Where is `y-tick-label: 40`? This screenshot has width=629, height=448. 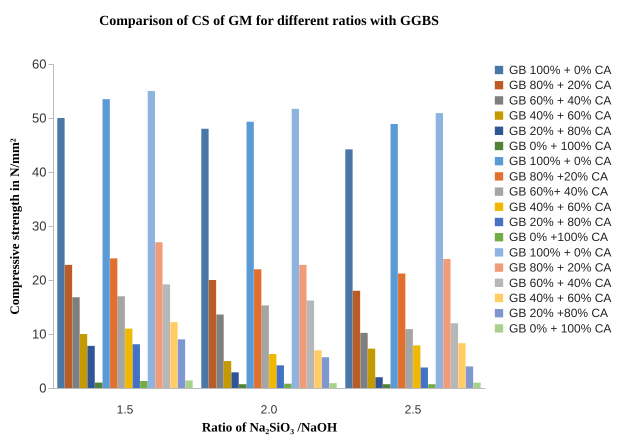 y-tick-label: 40 is located at coordinates (39, 172).